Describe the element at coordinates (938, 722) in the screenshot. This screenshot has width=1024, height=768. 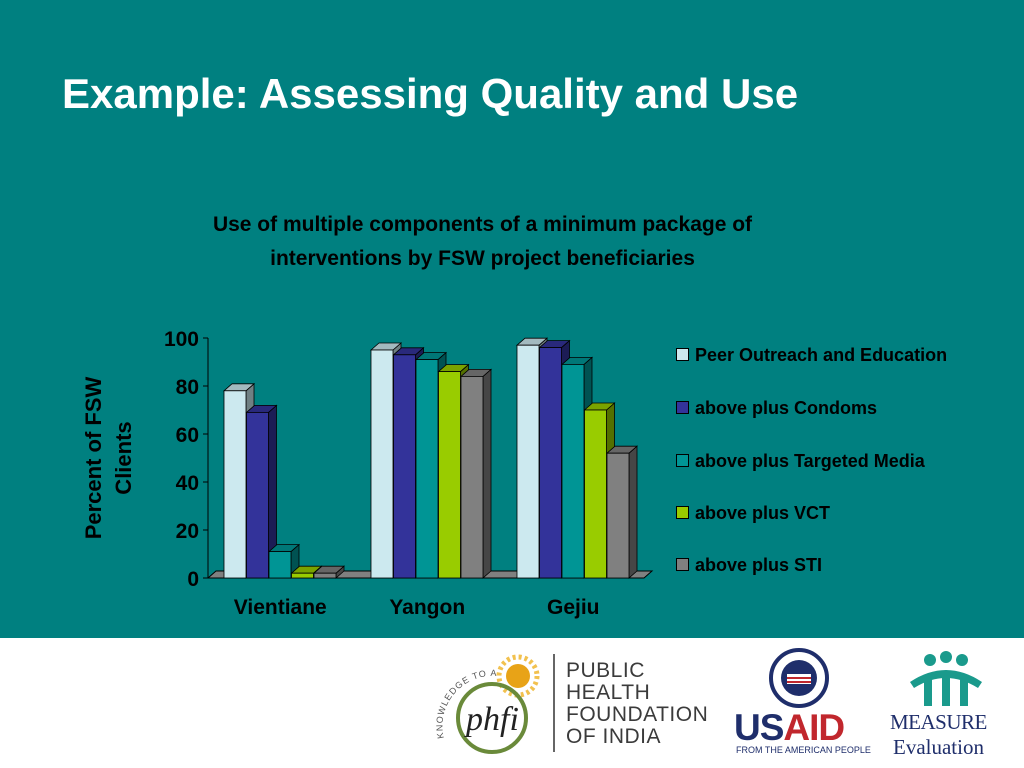
I see `measure-wordmark: MEASURE` at that location.